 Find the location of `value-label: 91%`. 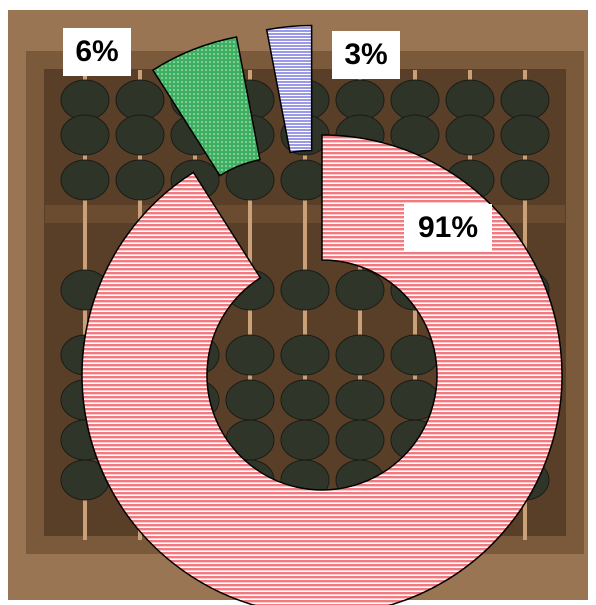

value-label: 91% is located at coordinates (448, 227).